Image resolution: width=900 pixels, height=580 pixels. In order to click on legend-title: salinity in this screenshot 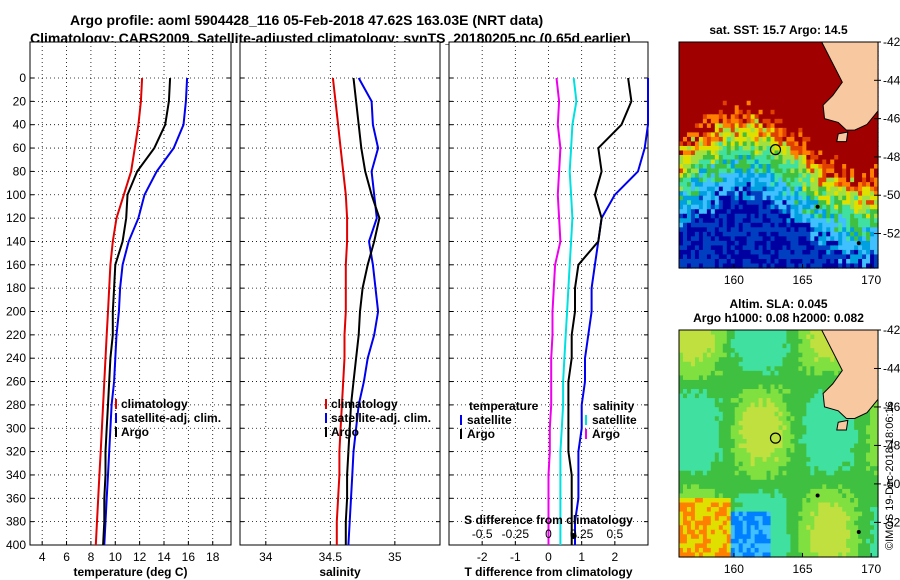, I will do `click(614, 406)`.